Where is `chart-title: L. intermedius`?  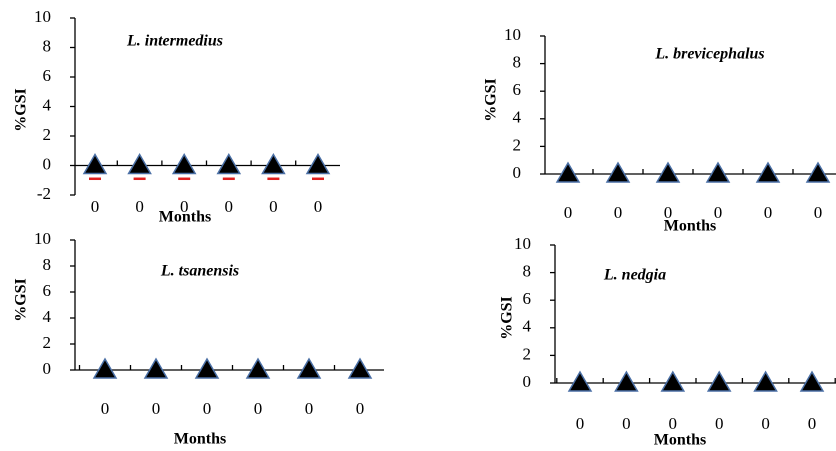 chart-title: L. intermedius is located at coordinates (174, 41).